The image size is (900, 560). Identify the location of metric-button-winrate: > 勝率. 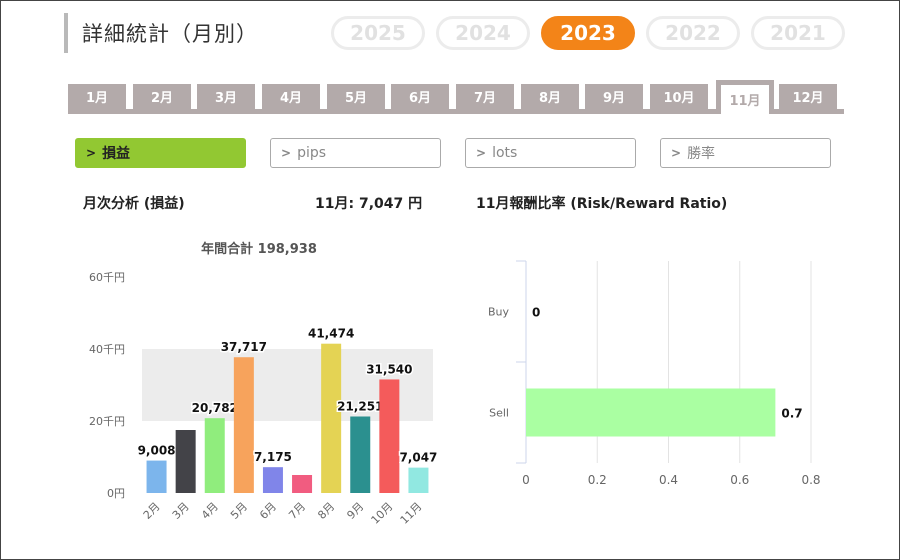
(745, 153).